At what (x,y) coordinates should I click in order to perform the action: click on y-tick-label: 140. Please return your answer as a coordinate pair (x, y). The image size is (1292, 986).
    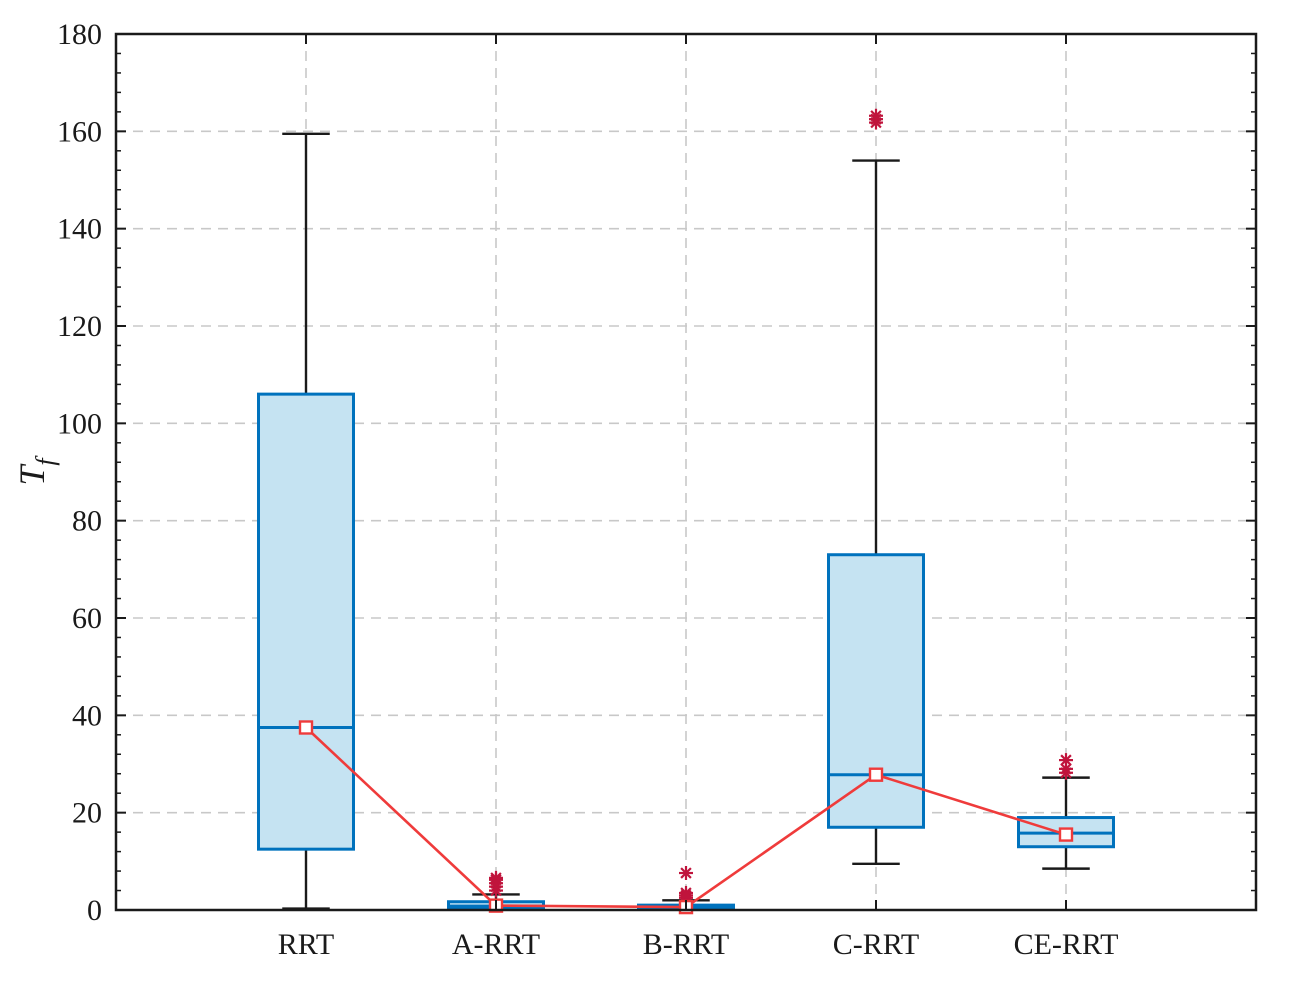
    Looking at the image, I should click on (79, 229).